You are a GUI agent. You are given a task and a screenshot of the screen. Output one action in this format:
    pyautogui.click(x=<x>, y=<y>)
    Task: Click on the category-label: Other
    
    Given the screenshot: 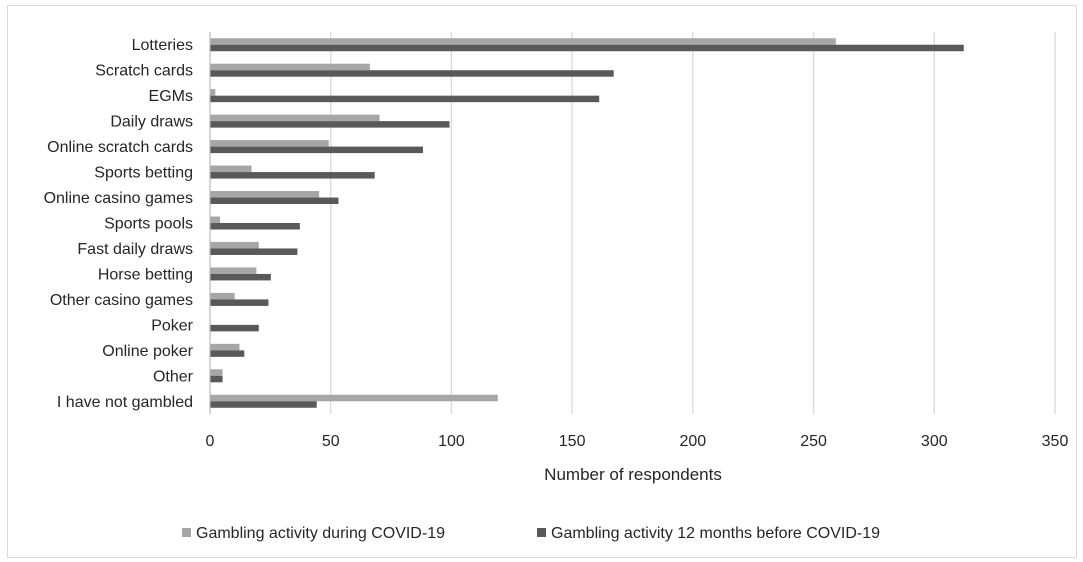 What is the action you would take?
    pyautogui.click(x=173, y=376)
    